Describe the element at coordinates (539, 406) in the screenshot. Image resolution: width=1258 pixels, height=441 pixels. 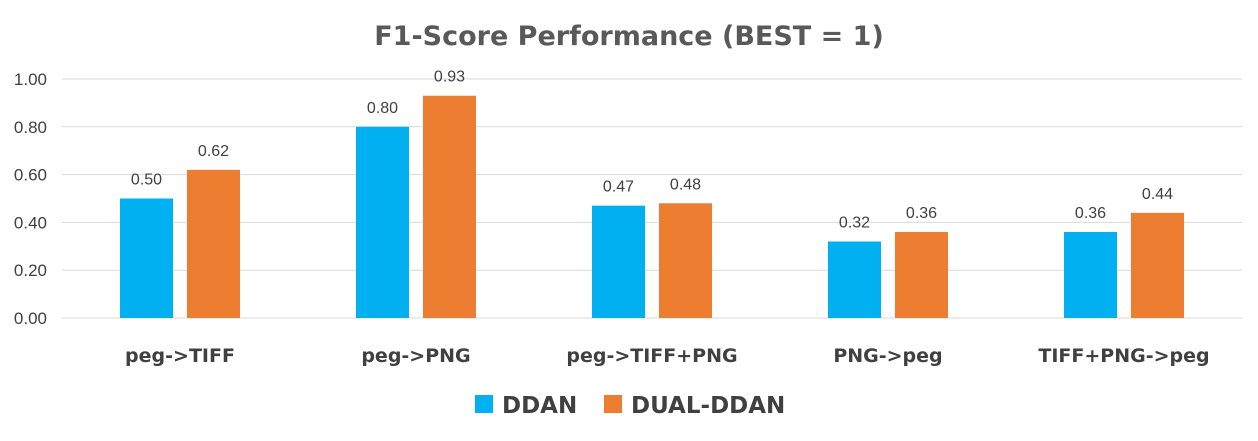
I see `legend-label: DDAN` at that location.